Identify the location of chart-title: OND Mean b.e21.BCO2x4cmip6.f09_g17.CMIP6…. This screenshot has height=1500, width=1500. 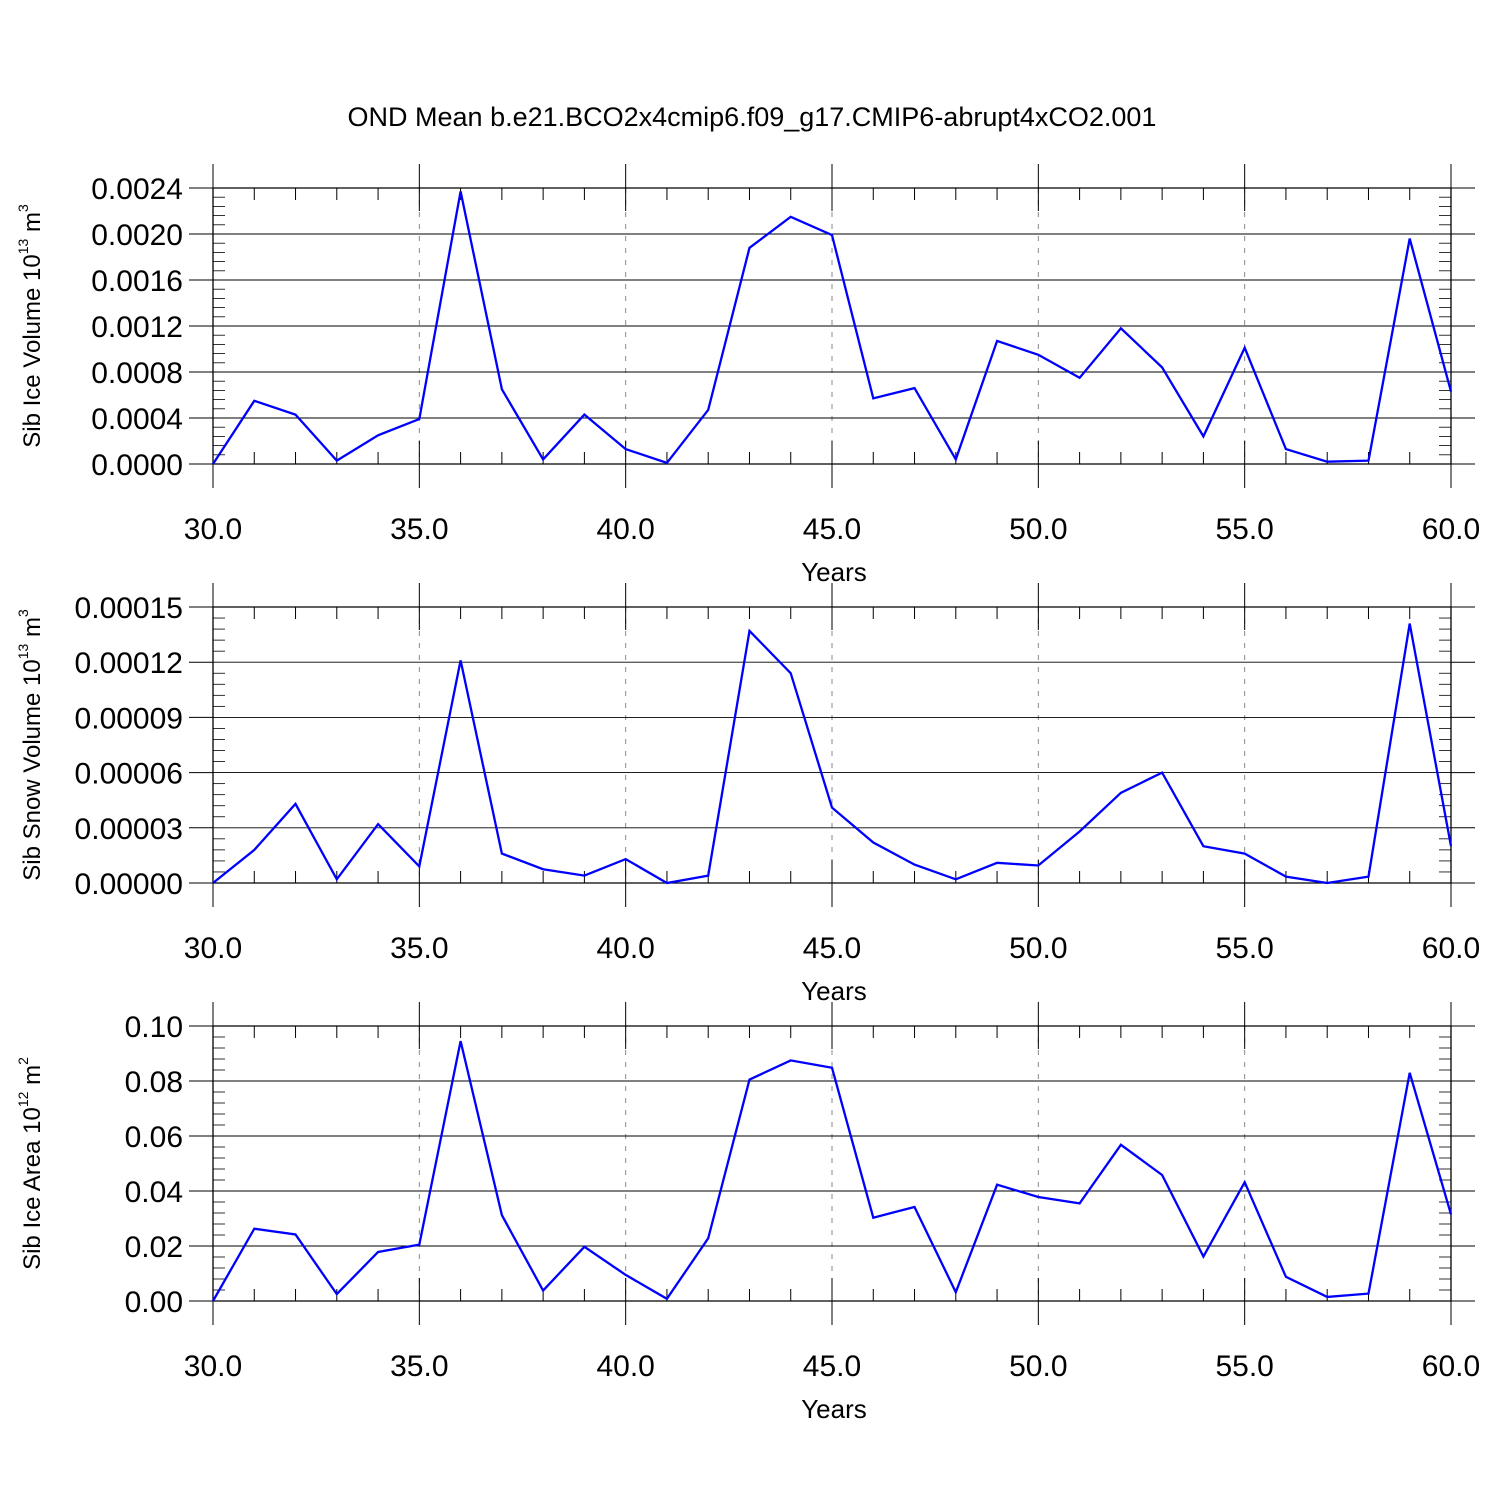
(752, 117).